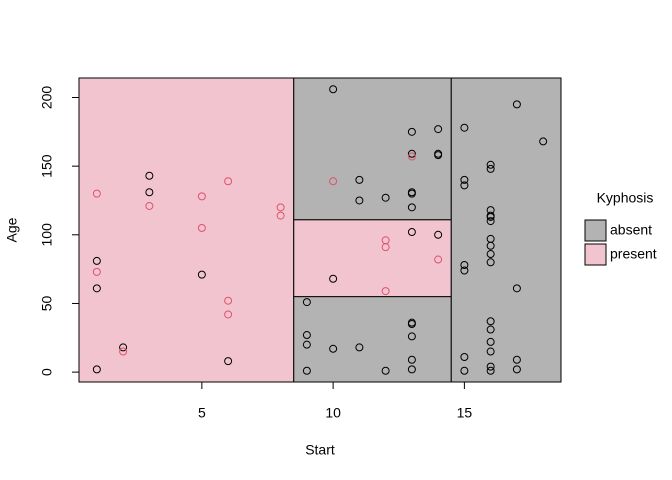  What do you see at coordinates (631, 230) in the screenshot?
I see `legend-label: absent` at bounding box center [631, 230].